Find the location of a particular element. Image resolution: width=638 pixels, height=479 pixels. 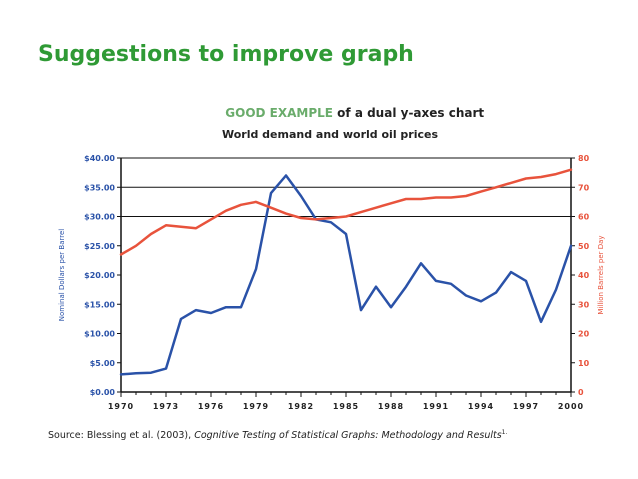

right-axis-title: Million Barrels per Day is located at coordinates (601, 274).